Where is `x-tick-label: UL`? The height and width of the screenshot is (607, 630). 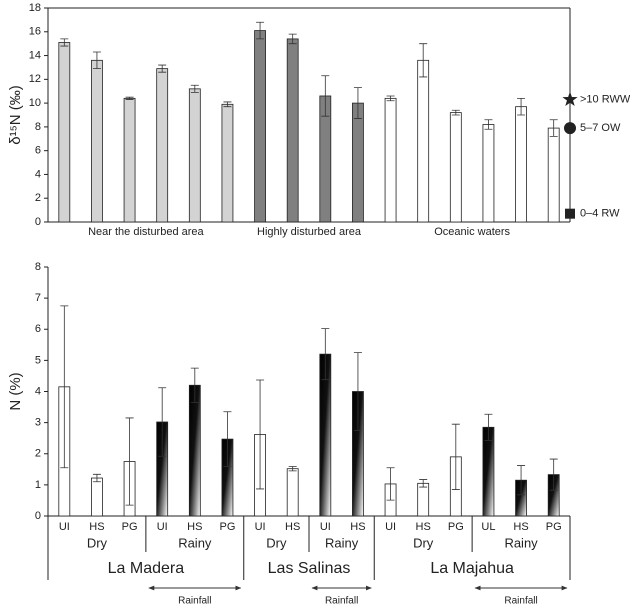 x-tick-label: UL is located at coordinates (488, 527).